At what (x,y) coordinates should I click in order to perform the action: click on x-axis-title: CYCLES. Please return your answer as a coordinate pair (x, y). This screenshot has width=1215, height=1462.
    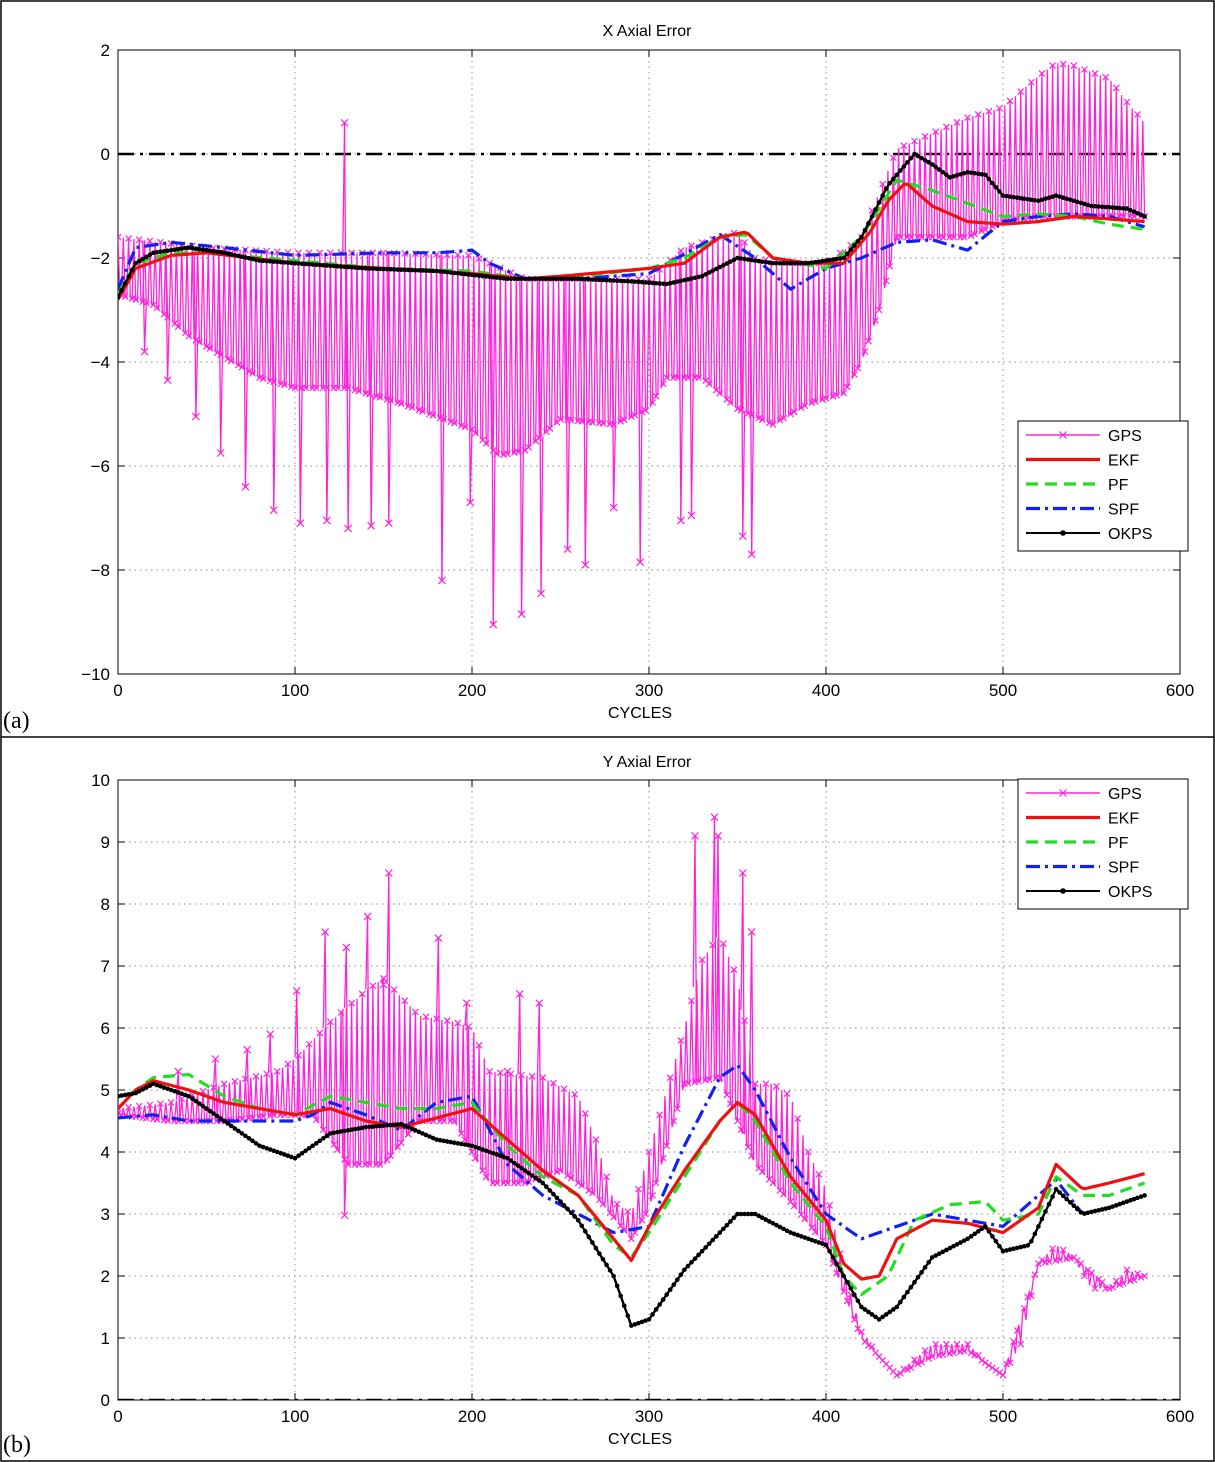
    Looking at the image, I should click on (640, 713).